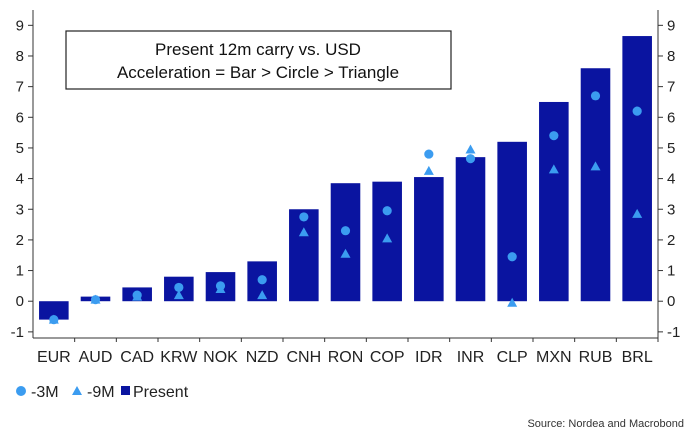  What do you see at coordinates (45, 392) in the screenshot?
I see `legend-label-minus-3m: -3M` at bounding box center [45, 392].